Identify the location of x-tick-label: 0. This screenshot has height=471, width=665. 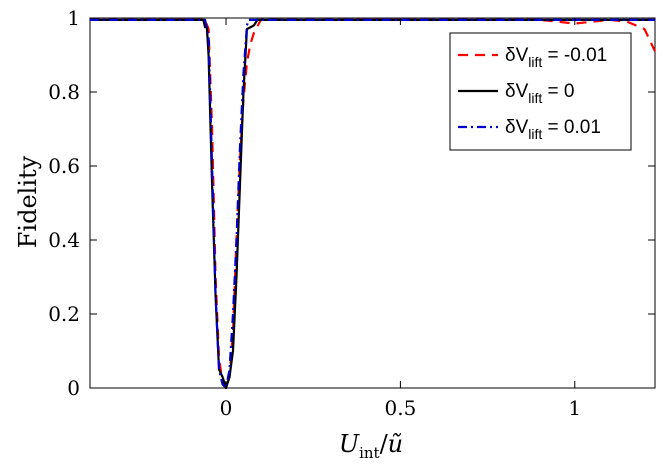
(226, 408).